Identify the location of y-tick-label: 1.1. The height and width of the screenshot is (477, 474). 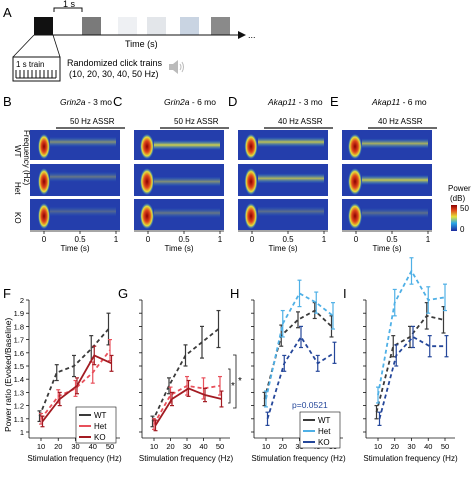
(19, 419).